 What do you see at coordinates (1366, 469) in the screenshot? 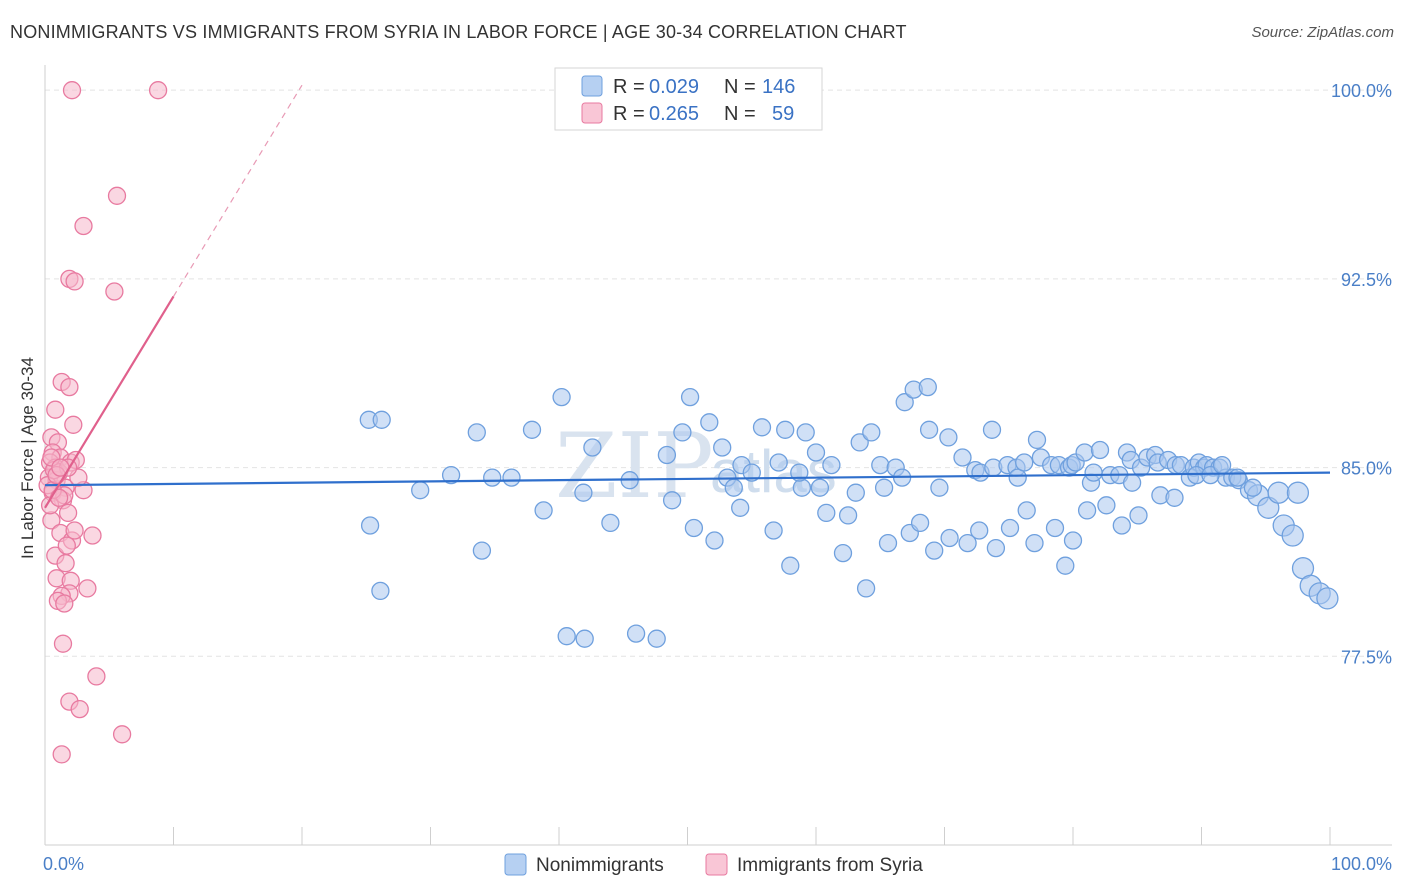
I see `y-tick-label-1: 85.0%` at bounding box center [1366, 469].